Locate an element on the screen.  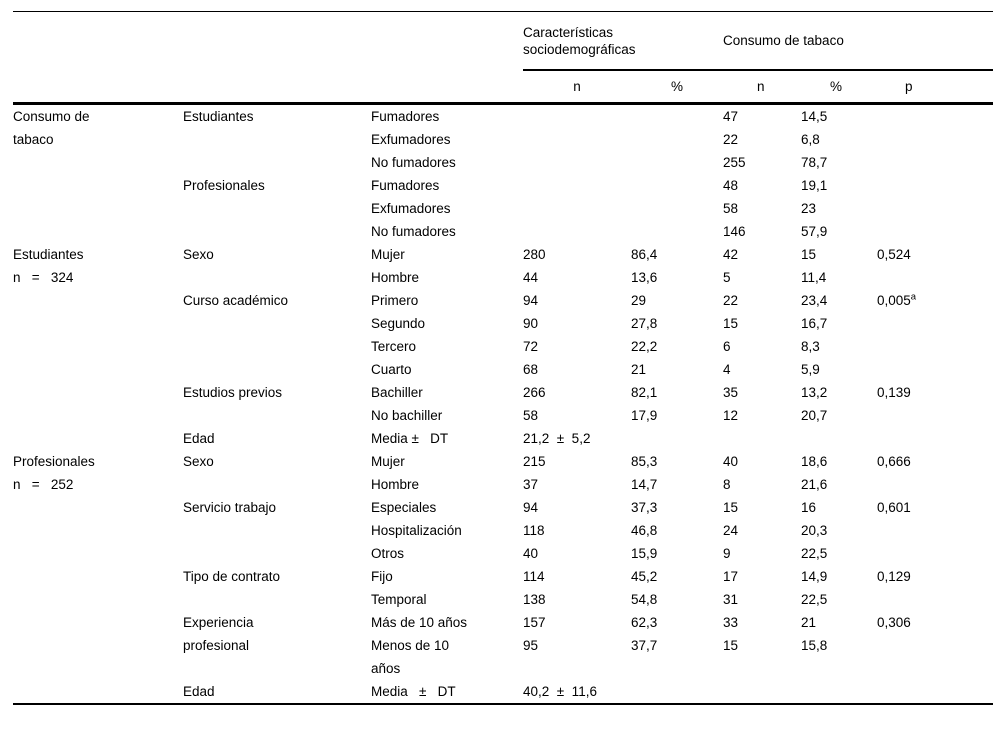
variable-label: Profesionales is located at coordinates (224, 185).